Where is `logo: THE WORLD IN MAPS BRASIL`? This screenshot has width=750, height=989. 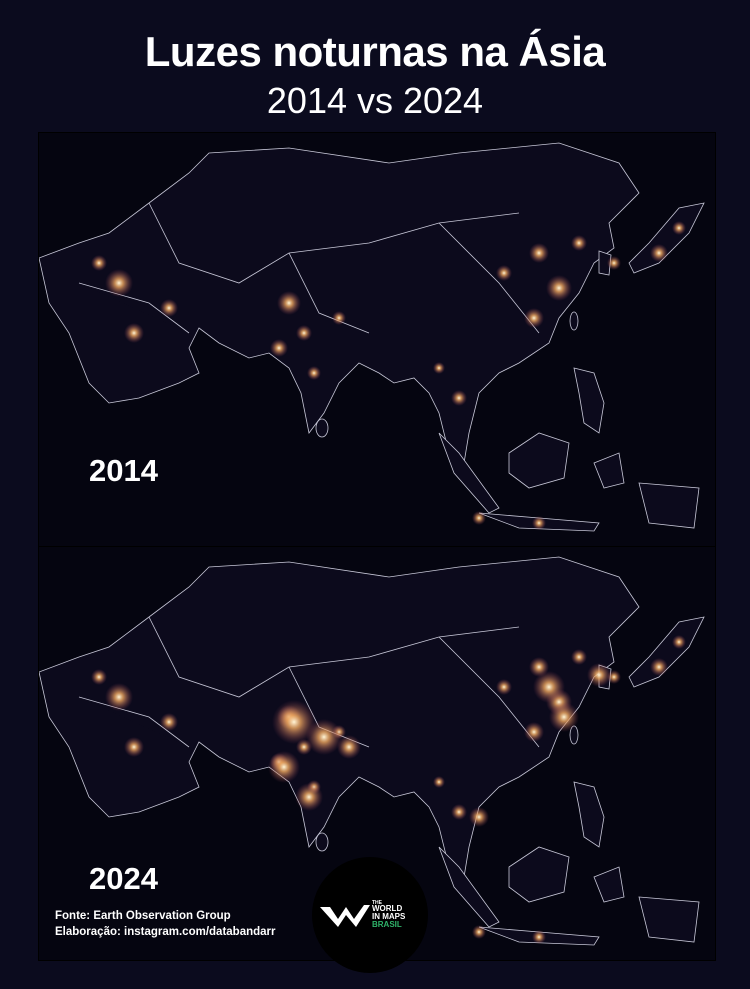
logo: THE WORLD IN MAPS BRASIL is located at coordinates (370, 915).